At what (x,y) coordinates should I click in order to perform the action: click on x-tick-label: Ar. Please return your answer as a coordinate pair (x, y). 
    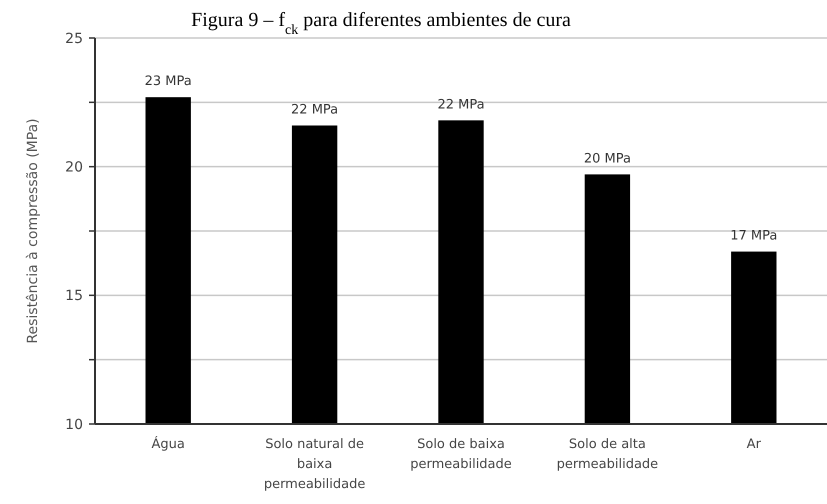
    Looking at the image, I should click on (754, 444).